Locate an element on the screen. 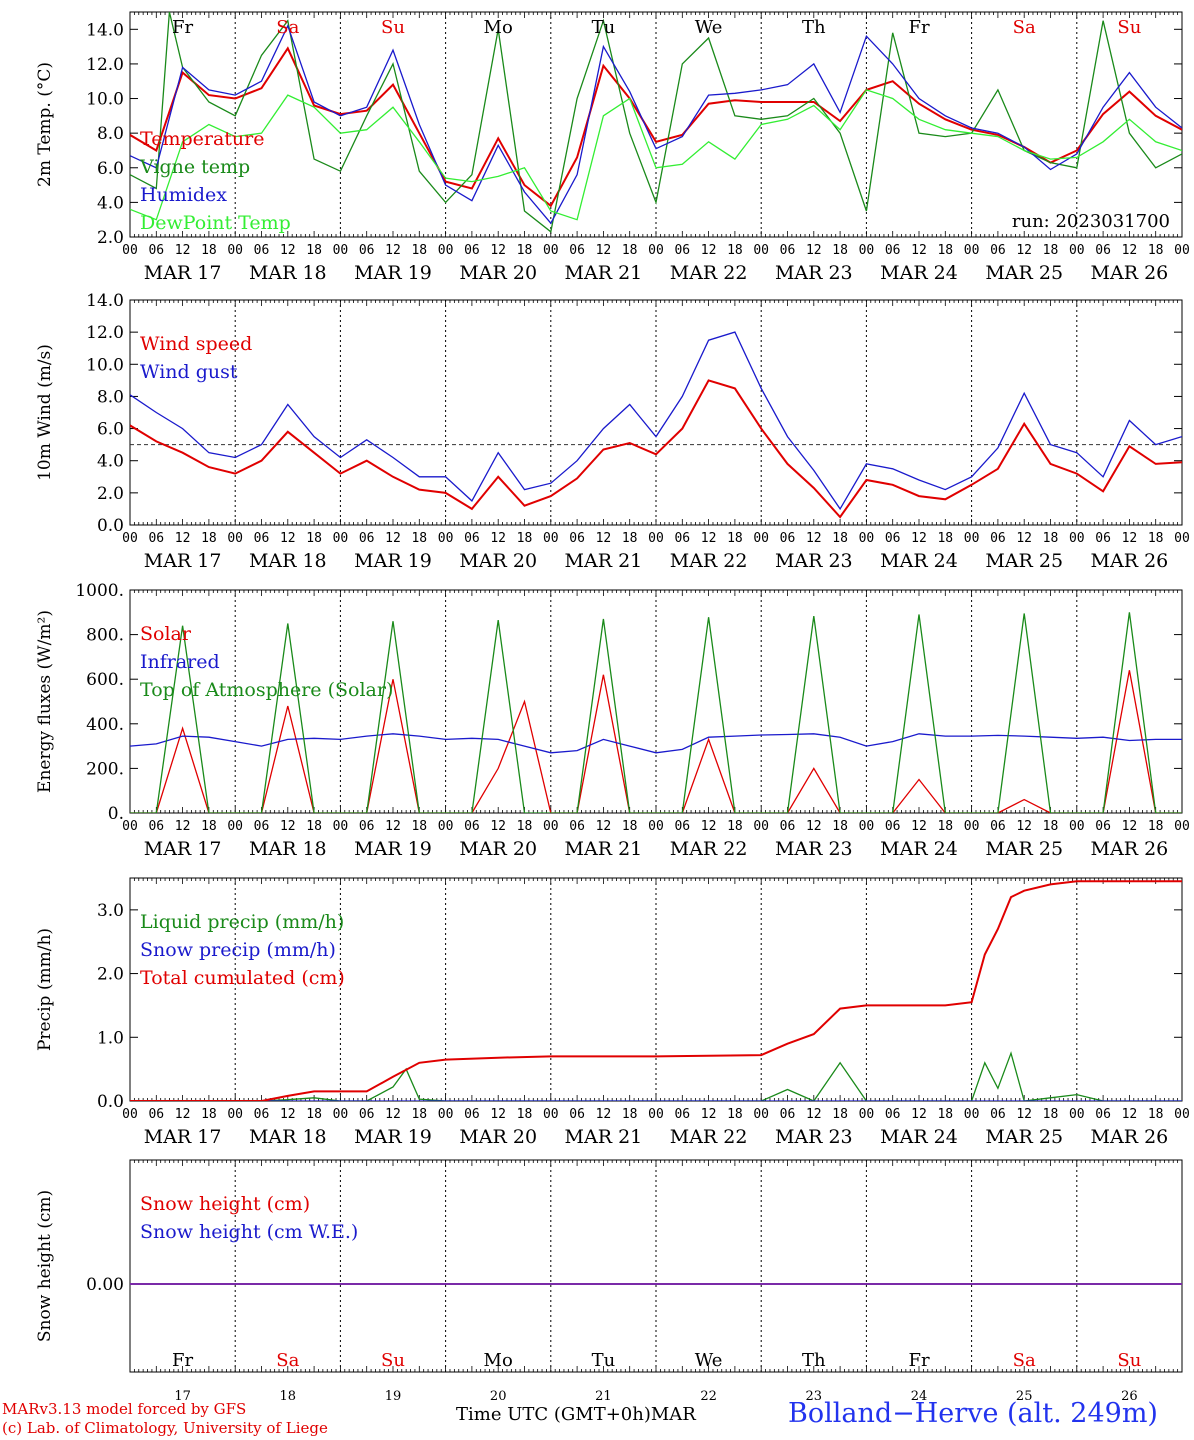 Image resolution: width=1194 pixels, height=1440 pixels. day-abbrev: Mo is located at coordinates (498, 27).